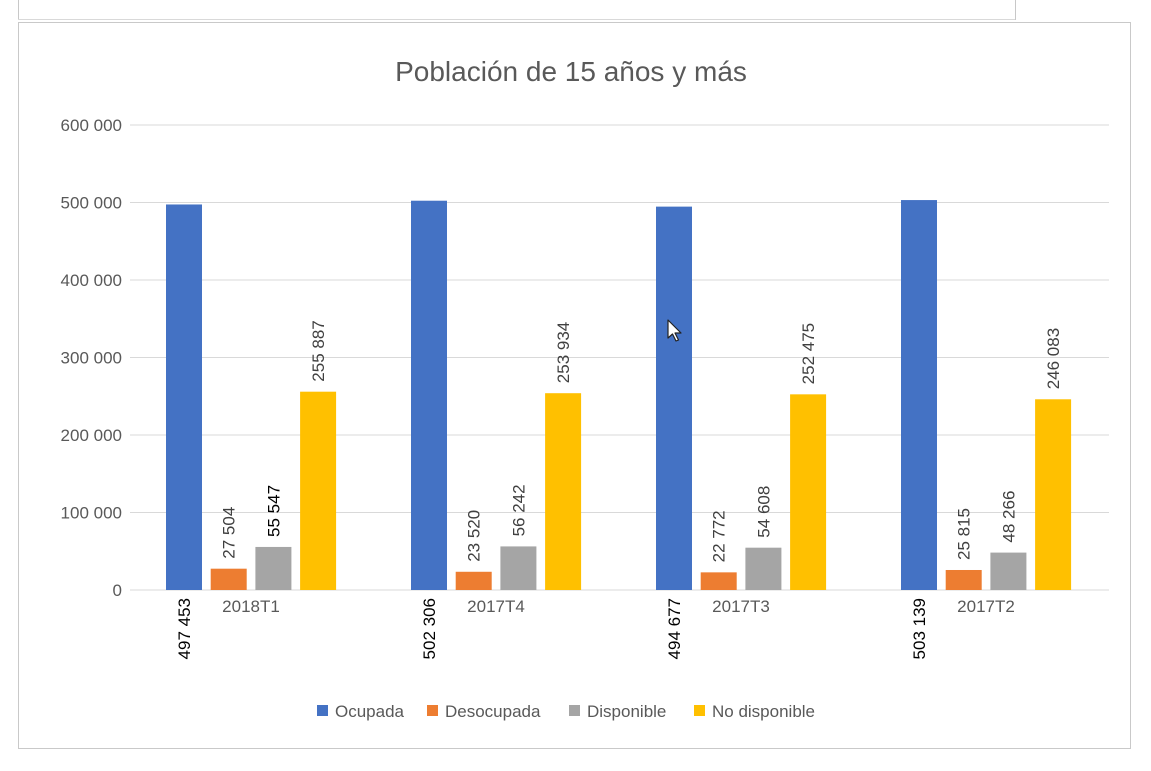 The width and height of the screenshot is (1151, 771). I want to click on data-label: 22 772, so click(719, 536).